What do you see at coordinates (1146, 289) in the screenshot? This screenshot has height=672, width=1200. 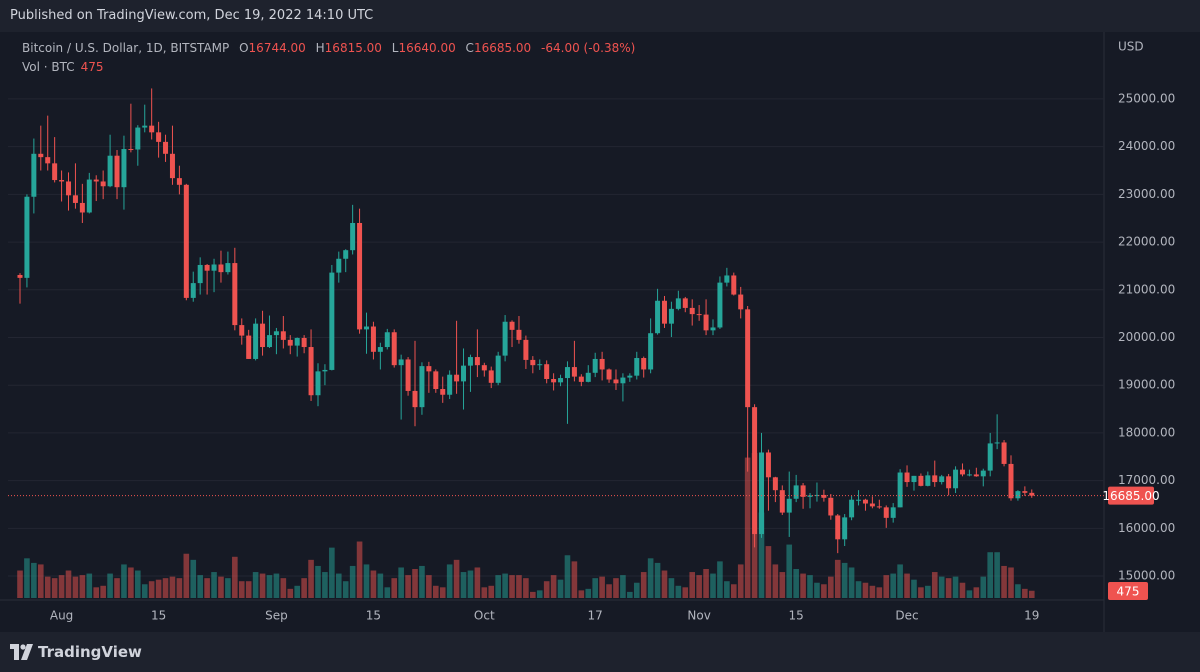 I see `y-tick-label: 21000.00` at bounding box center [1146, 289].